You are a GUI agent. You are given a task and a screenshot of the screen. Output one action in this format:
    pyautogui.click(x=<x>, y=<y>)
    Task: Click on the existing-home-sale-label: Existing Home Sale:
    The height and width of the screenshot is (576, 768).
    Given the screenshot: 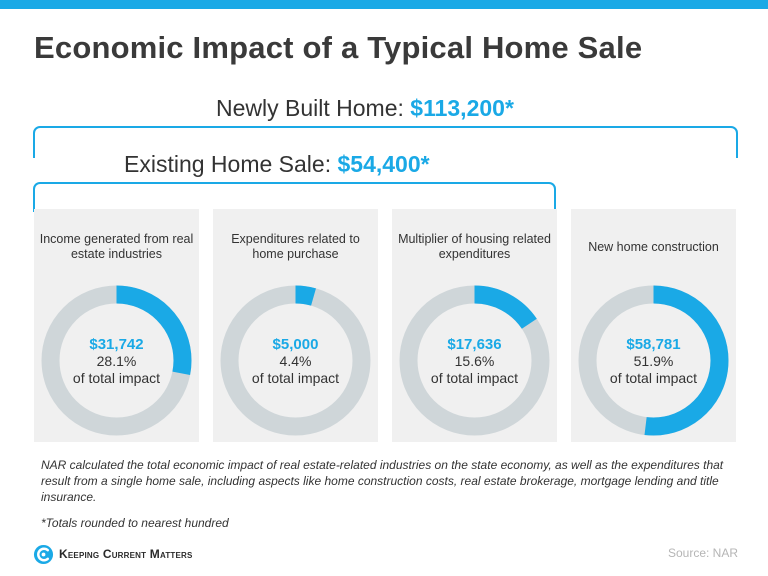 What is the action you would take?
    pyautogui.click(x=231, y=164)
    